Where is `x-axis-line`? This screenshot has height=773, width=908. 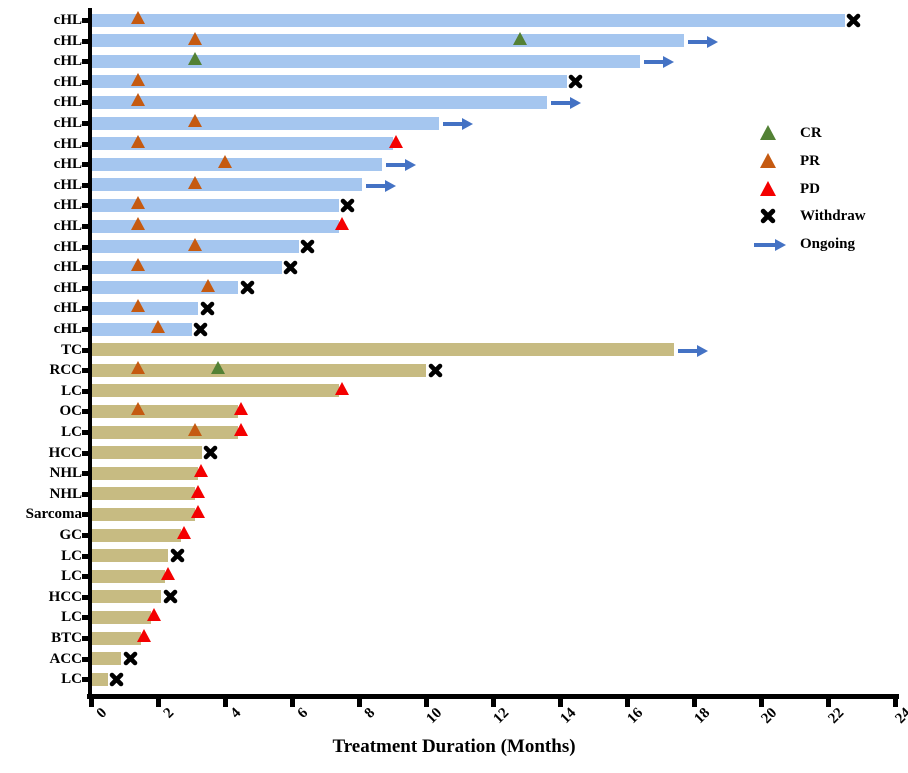
x-axis-line is located at coordinates (493, 696).